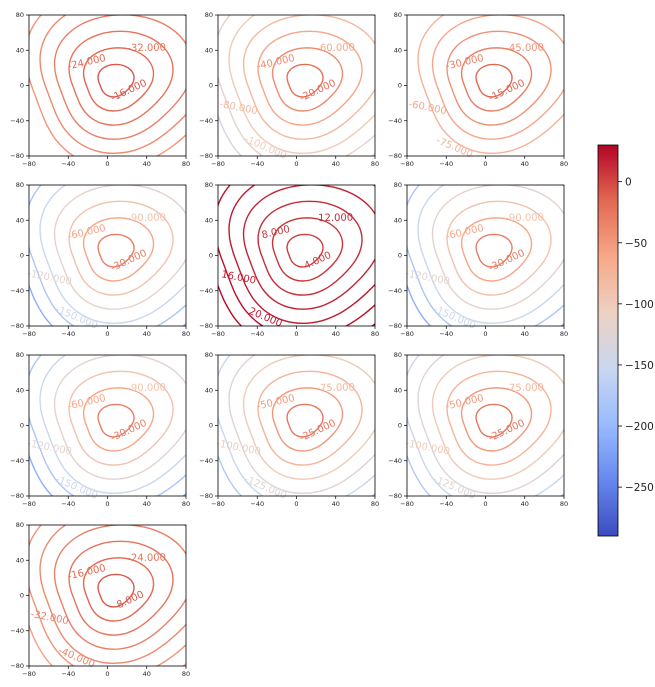 The image size is (655, 687). I want to click on colorbar: 0 −50 −100 −150 −200 −250, so click(625, 340).